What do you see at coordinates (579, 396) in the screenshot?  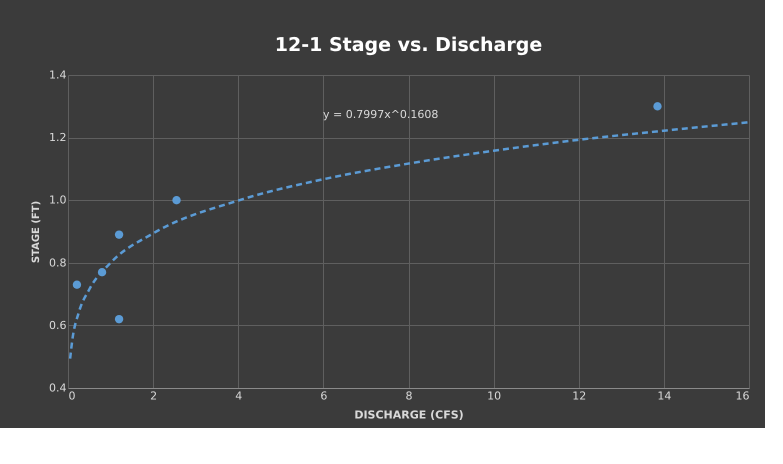 I see `x-tick-label: 12` at bounding box center [579, 396].